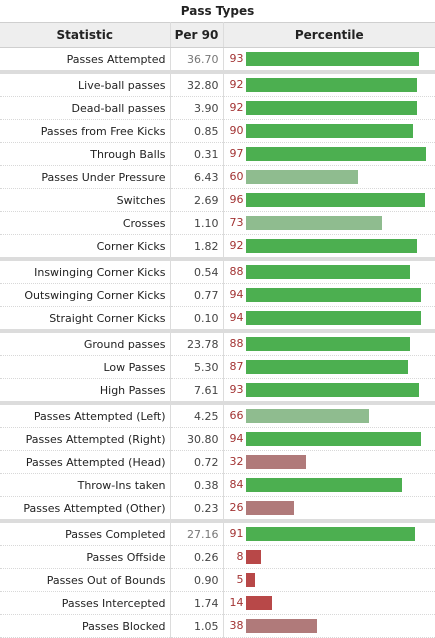  What do you see at coordinates (240, 579) in the screenshot?
I see `percentile-value: 5` at bounding box center [240, 579].